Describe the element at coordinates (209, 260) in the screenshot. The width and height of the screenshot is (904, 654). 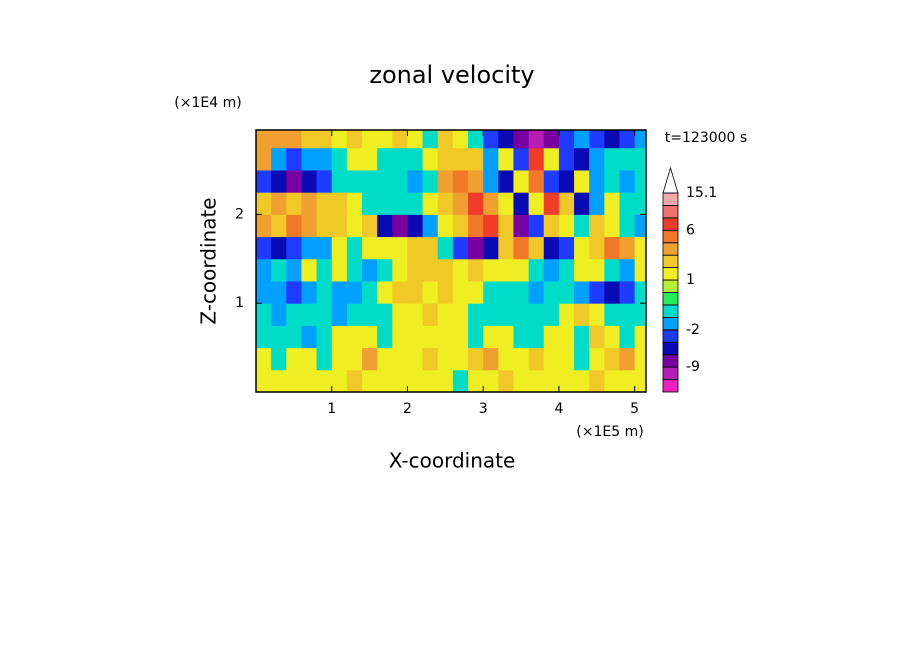
I see `y-axis-label: Z-coordinate` at that location.